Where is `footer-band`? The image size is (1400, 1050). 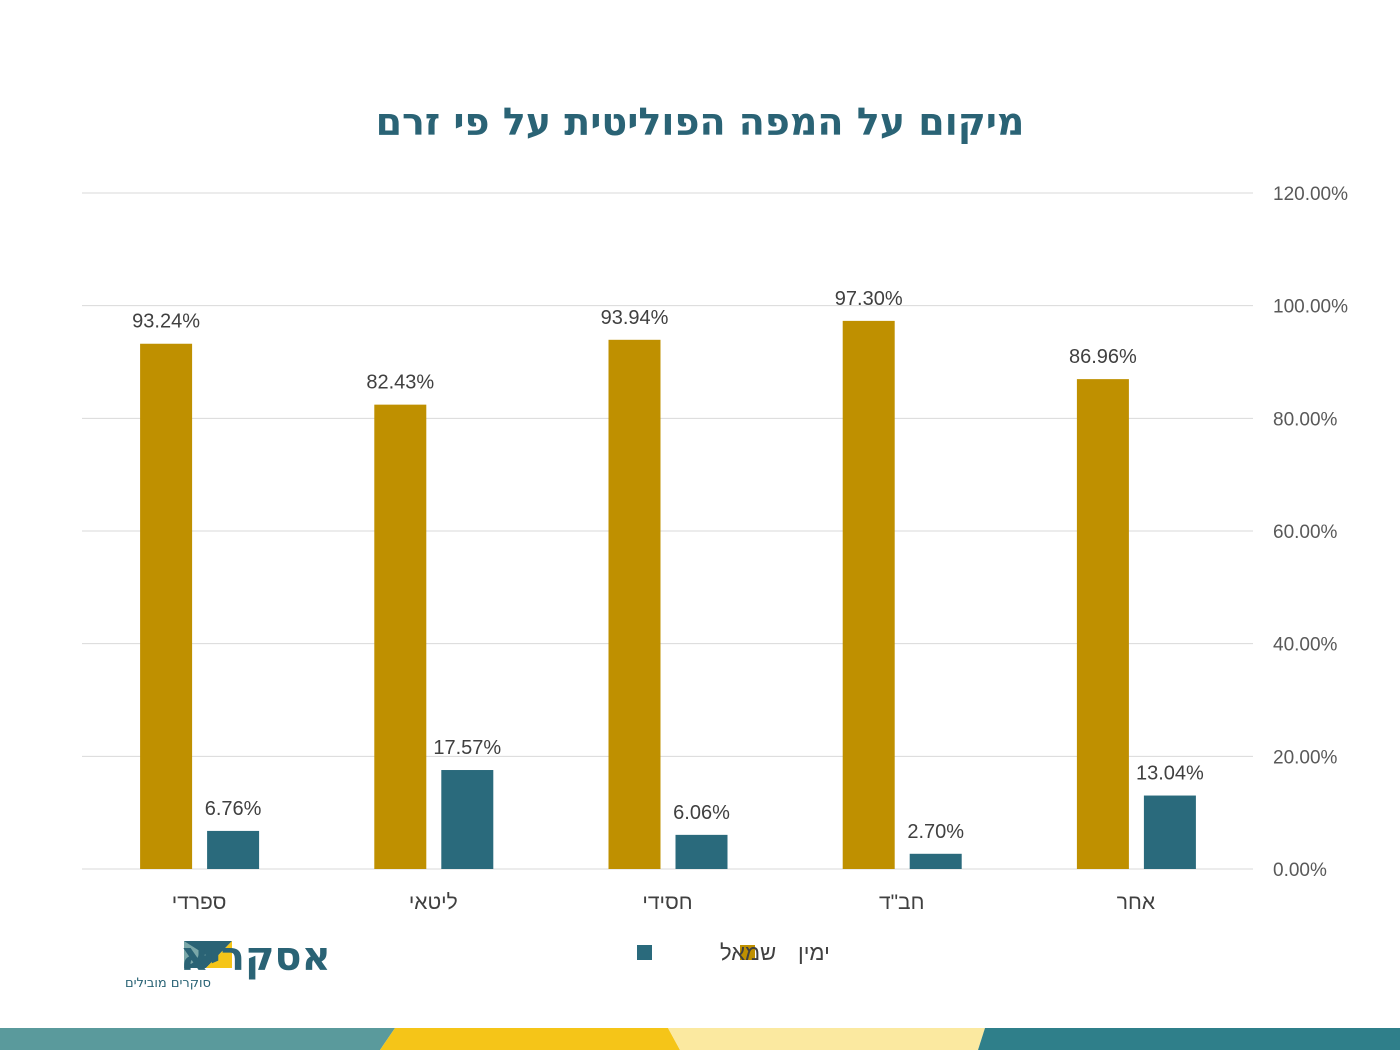
footer-band is located at coordinates (700, 1039).